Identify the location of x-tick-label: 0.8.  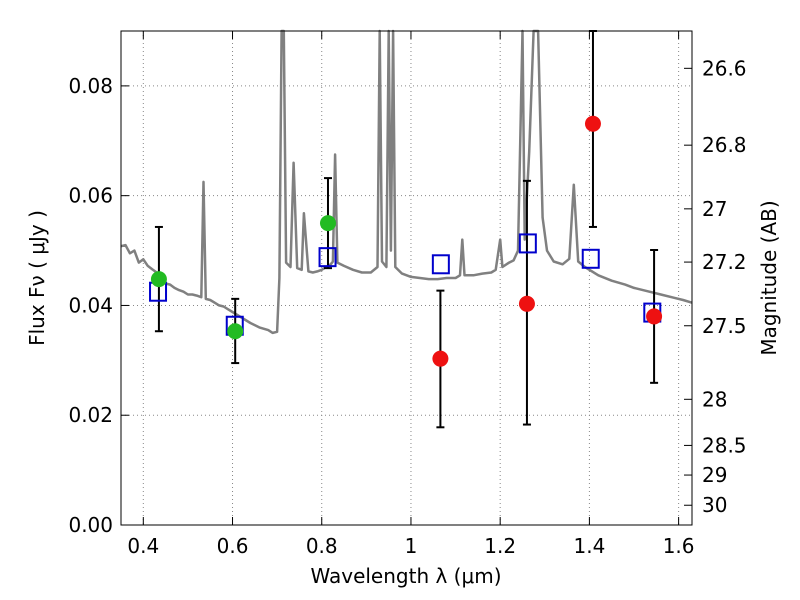
(322, 546).